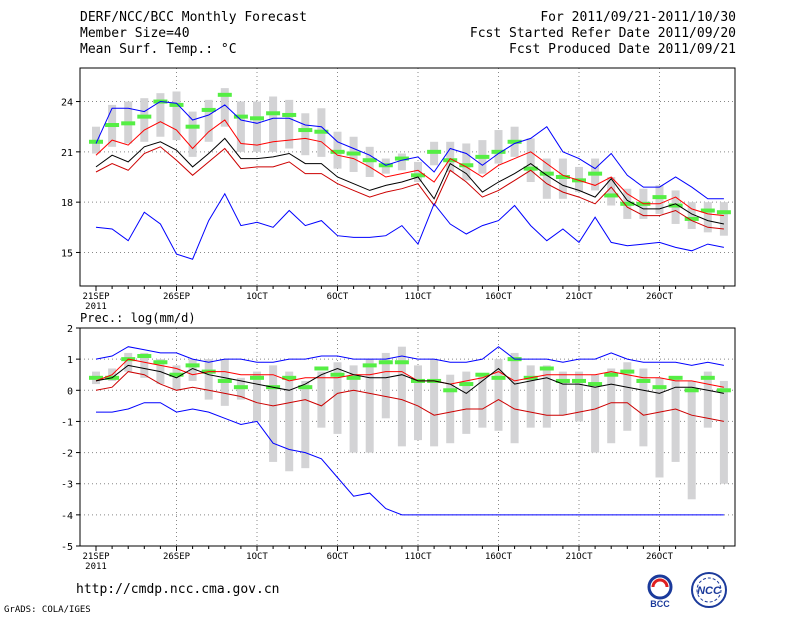  What do you see at coordinates (409, 356) in the screenshot?
I see `prec-line-max` at bounding box center [409, 356].